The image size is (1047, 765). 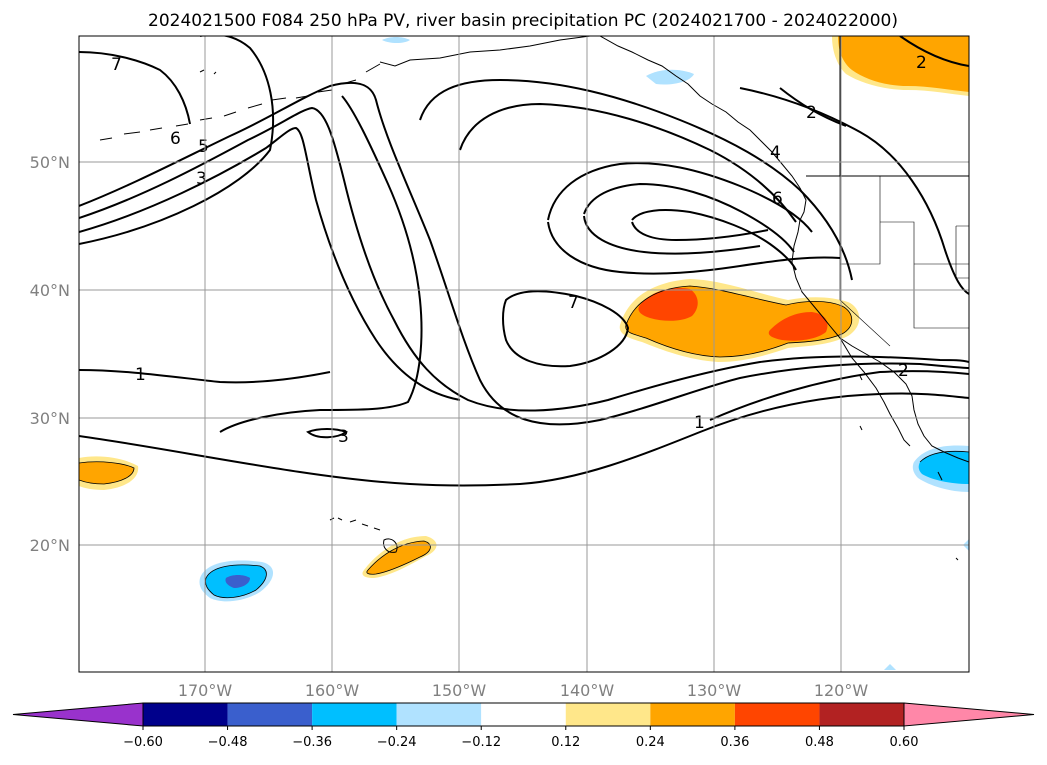 What do you see at coordinates (565, 742) in the screenshot?
I see `colorbar-tick-label: 0.12` at bounding box center [565, 742].